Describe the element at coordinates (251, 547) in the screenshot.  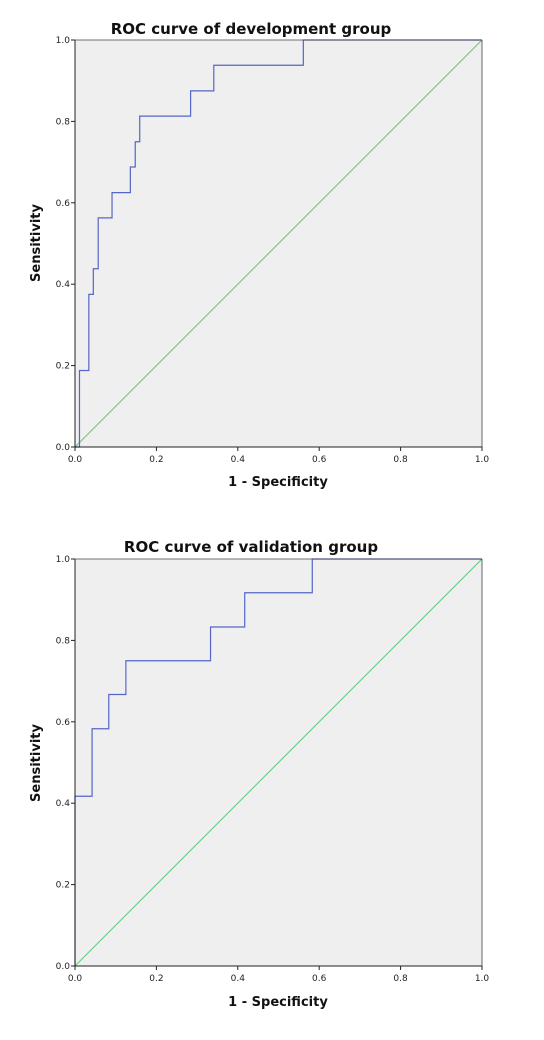
I see `chart-title: ROC curve of validation group` at that location.